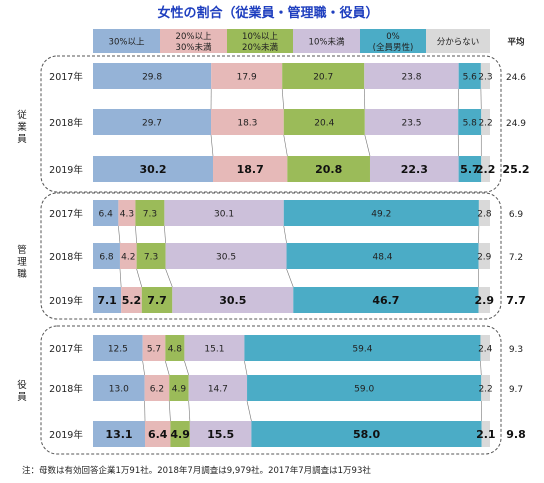 The height and width of the screenshot is (483, 544). What do you see at coordinates (119, 390) in the screenshot?
I see `data-label: 13.0` at bounding box center [119, 390].